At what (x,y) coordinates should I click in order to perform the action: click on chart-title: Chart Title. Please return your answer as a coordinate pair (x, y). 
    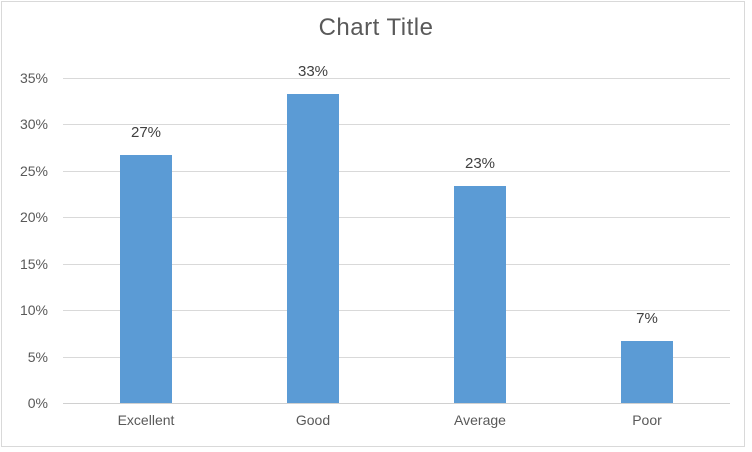
    Looking at the image, I should click on (376, 27).